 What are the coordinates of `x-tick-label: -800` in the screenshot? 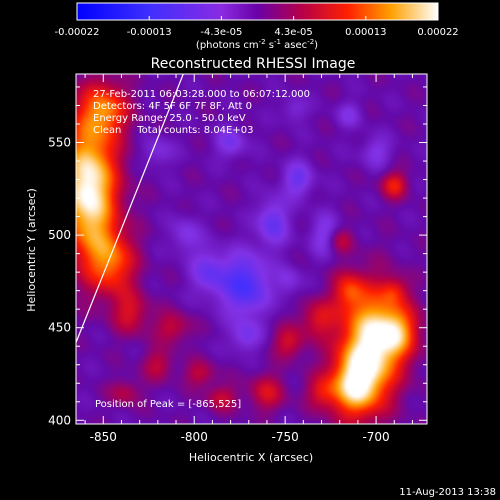 It's located at (194, 437).